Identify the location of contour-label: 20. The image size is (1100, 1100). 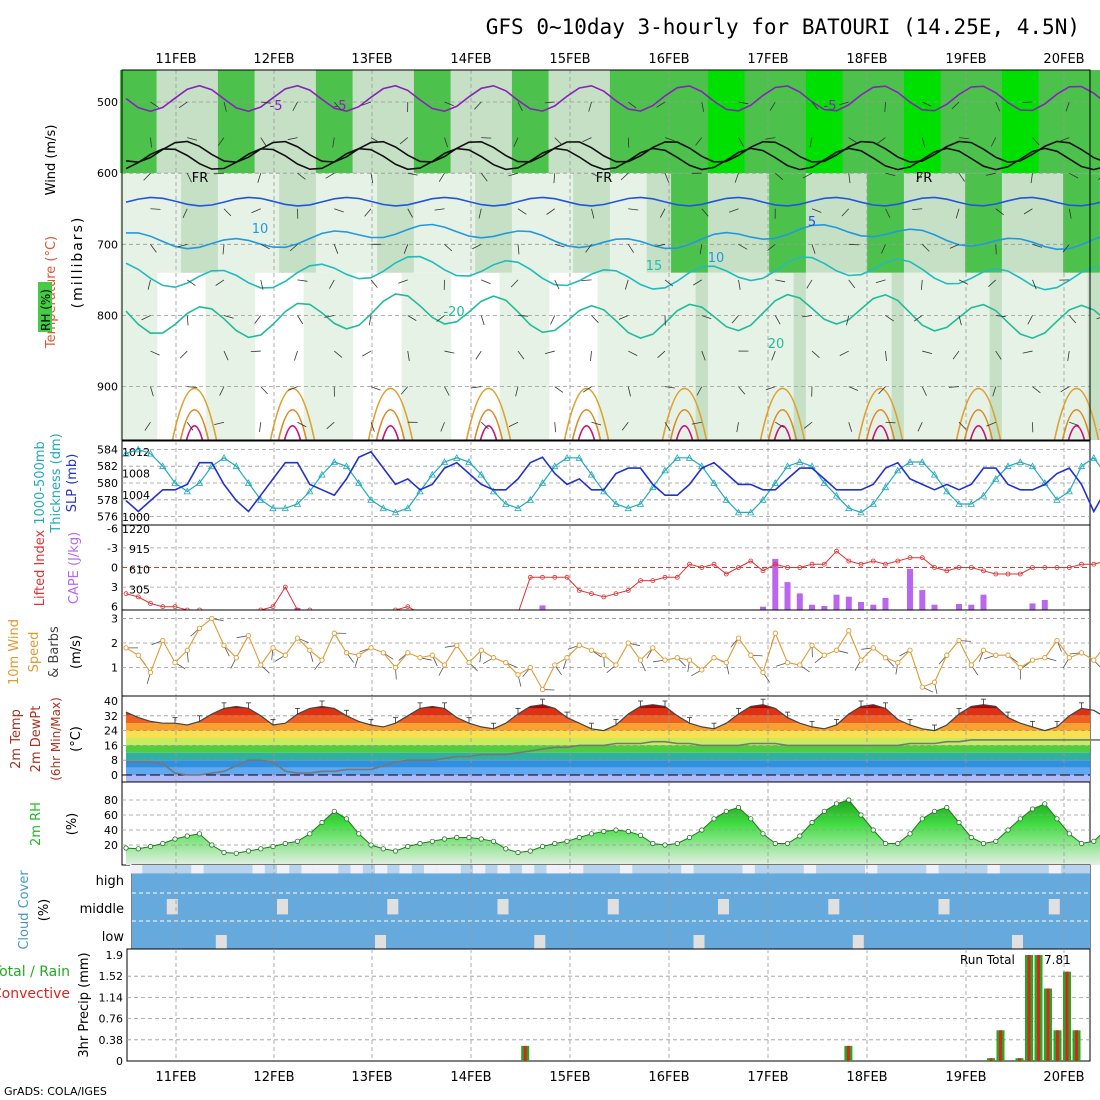
(776, 344).